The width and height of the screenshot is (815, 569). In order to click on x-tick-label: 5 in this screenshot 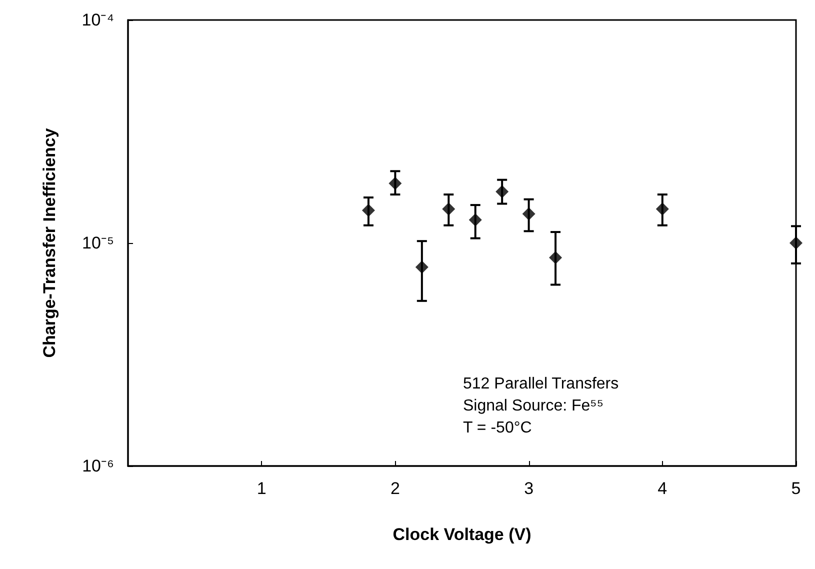, I will do `click(796, 488)`.